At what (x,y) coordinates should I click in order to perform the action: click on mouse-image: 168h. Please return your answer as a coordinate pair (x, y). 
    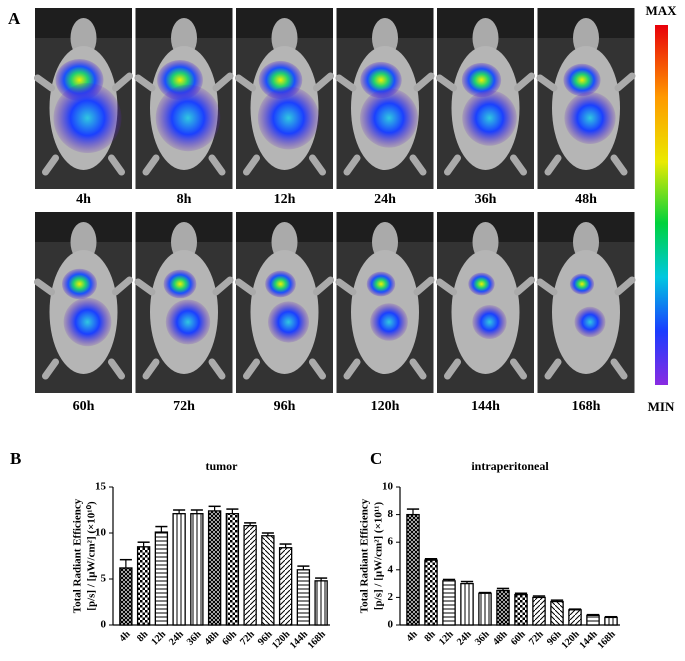
    Looking at the image, I should click on (586, 313).